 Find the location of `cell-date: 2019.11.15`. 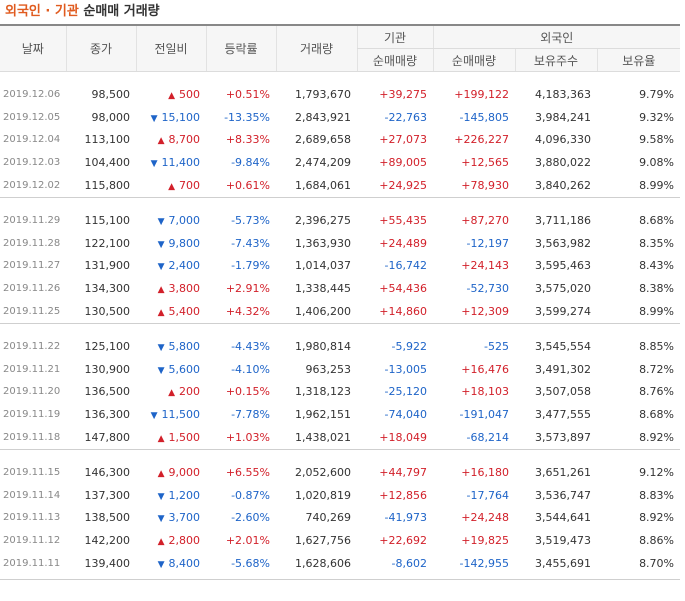

cell-date: 2019.11.15 is located at coordinates (32, 472).